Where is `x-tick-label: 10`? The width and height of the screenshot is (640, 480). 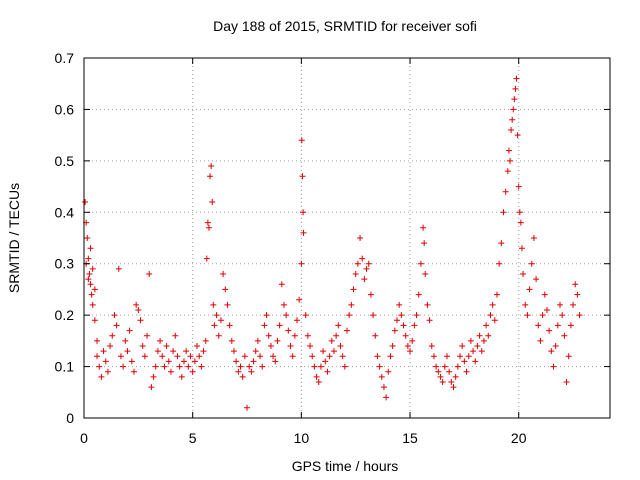
x-tick-label: 10 is located at coordinates (302, 438).